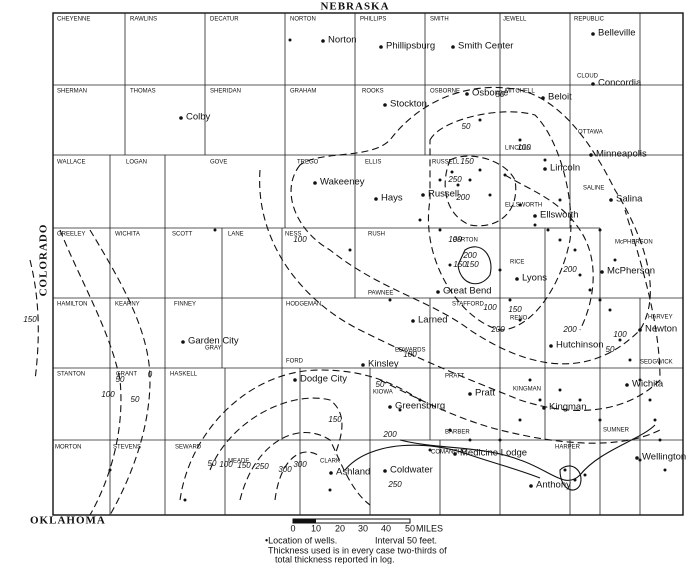 The image size is (700, 564). Describe the element at coordinates (517, 263) in the screenshot. I see `county-label: RICE` at that location.